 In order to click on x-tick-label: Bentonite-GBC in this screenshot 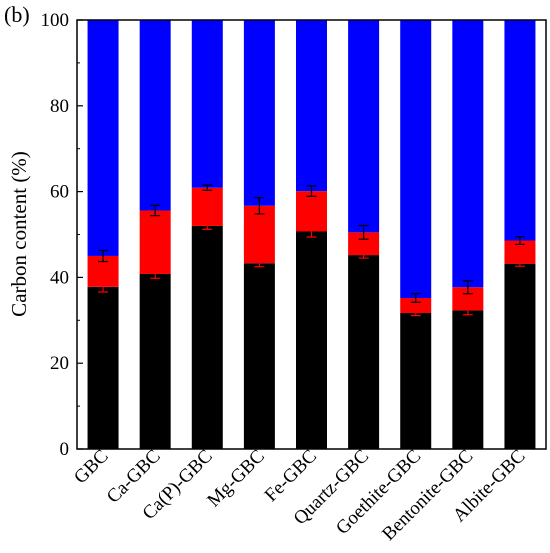, I will do `click(427, 495)`.